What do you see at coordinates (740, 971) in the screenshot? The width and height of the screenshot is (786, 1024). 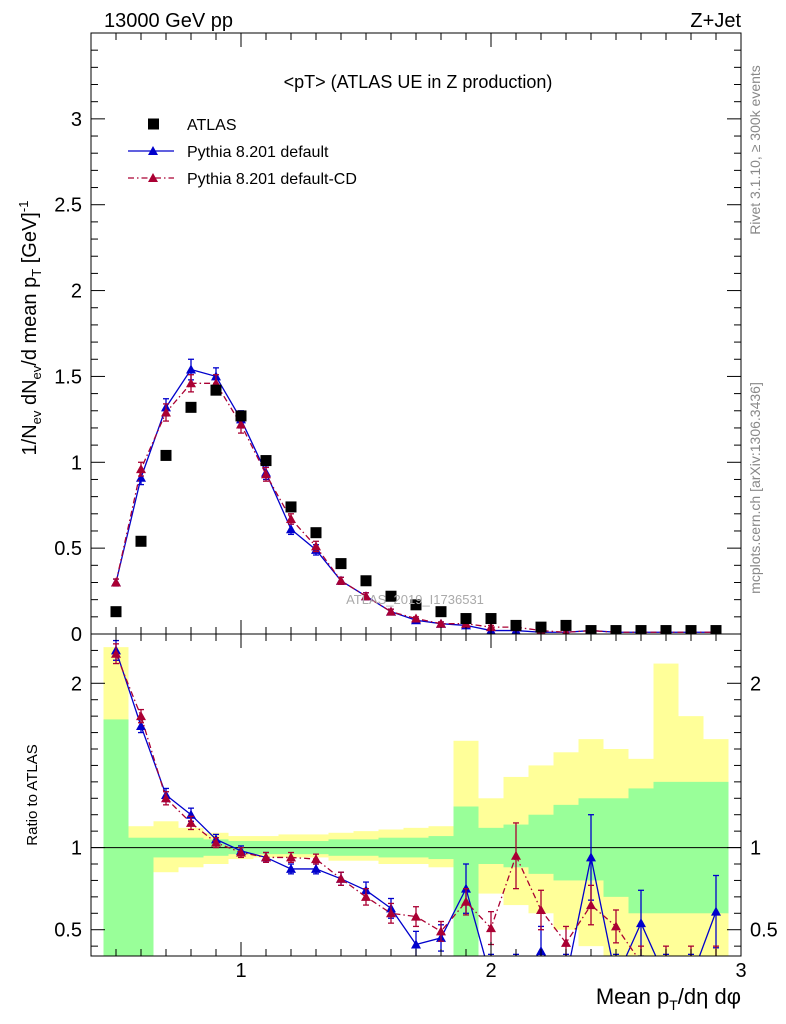 I see `x-tick-label: 3` at bounding box center [740, 971].